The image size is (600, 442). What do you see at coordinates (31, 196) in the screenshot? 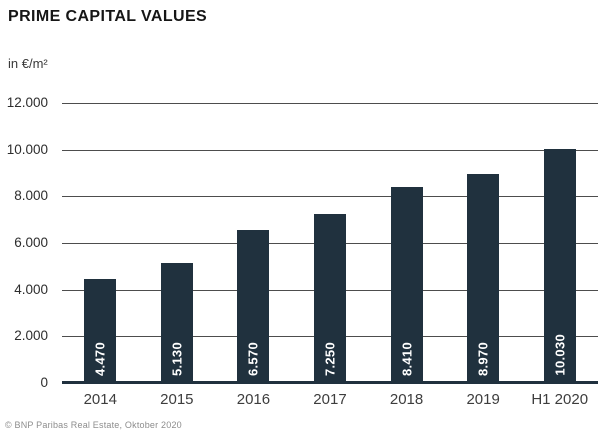
I see `y-tick-label: 8.000` at bounding box center [31, 196].